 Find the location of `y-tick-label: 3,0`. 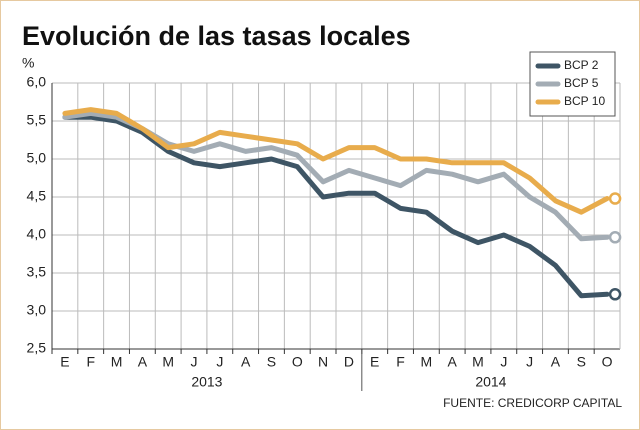

y-tick-label: 3,0 is located at coordinates (37, 310).